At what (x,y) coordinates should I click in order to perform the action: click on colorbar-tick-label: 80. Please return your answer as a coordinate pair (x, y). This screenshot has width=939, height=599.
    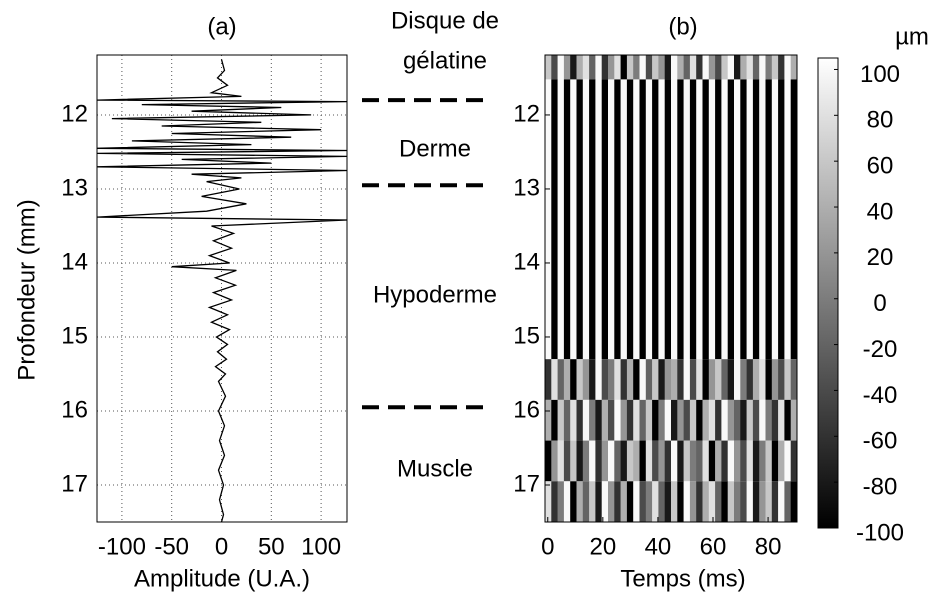
    Looking at the image, I should click on (880, 120).